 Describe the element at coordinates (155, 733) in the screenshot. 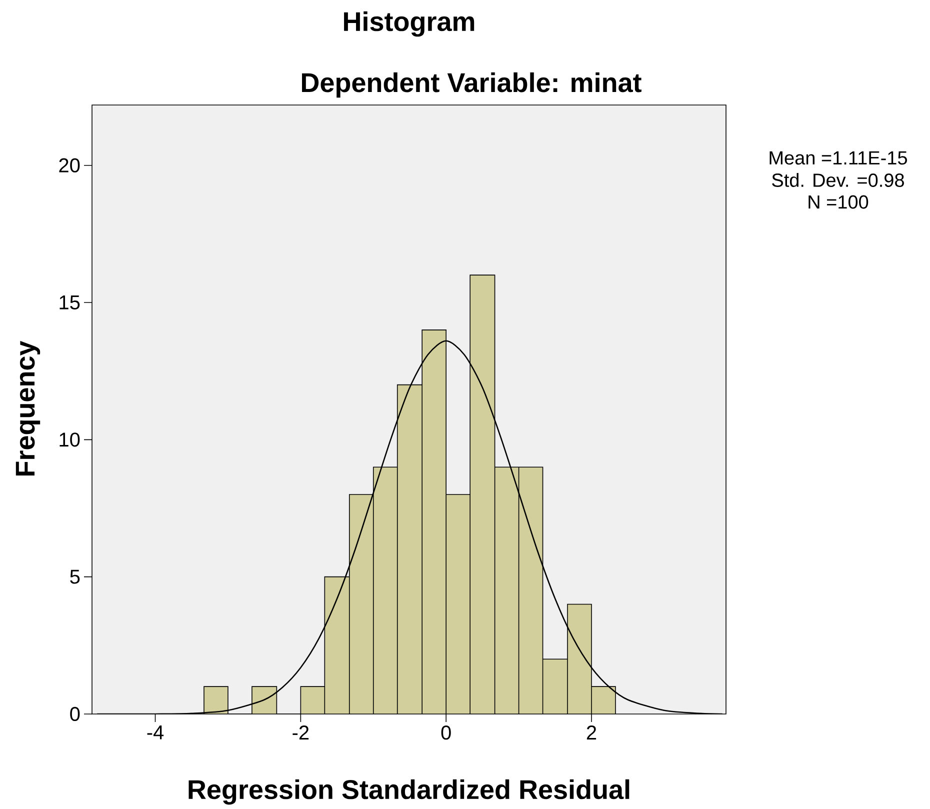

I see `x-tick-label: -4` at that location.